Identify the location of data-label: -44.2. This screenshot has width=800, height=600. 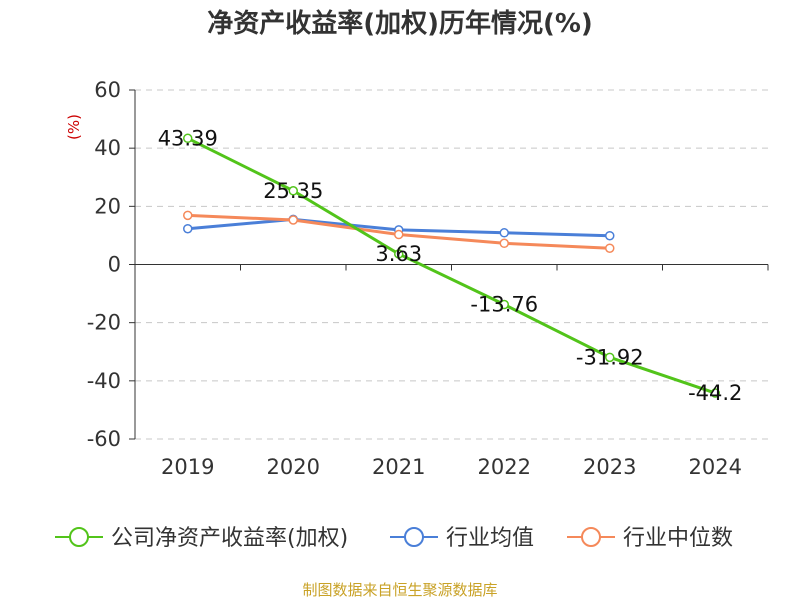
(715, 393).